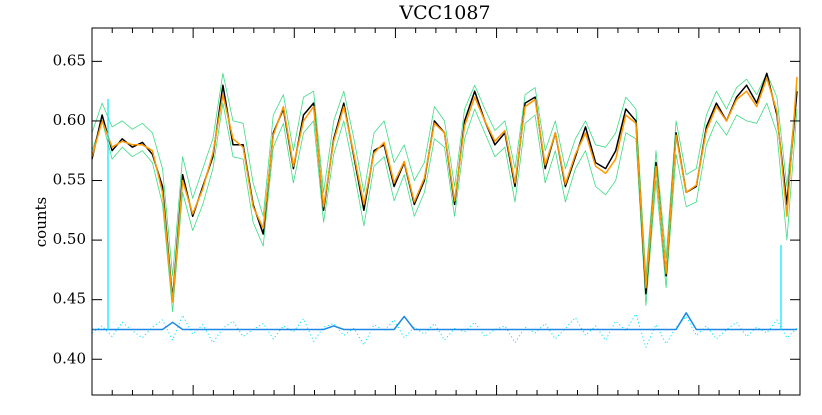 The height and width of the screenshot is (415, 822). I want to click on y-tick-label: 0.45, so click(69, 299).